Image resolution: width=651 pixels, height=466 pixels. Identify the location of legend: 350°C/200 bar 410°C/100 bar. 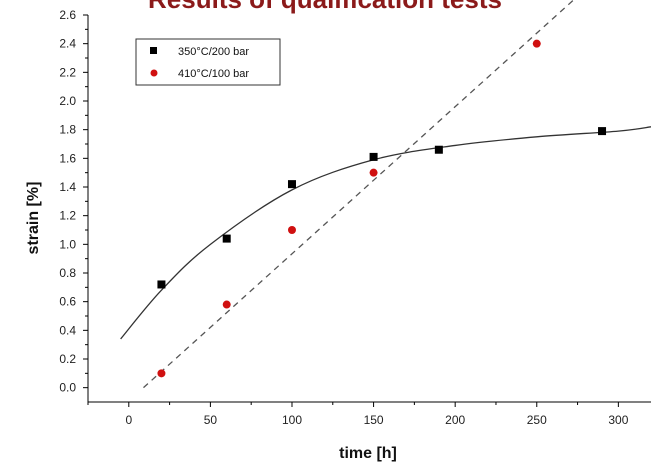
(208, 62).